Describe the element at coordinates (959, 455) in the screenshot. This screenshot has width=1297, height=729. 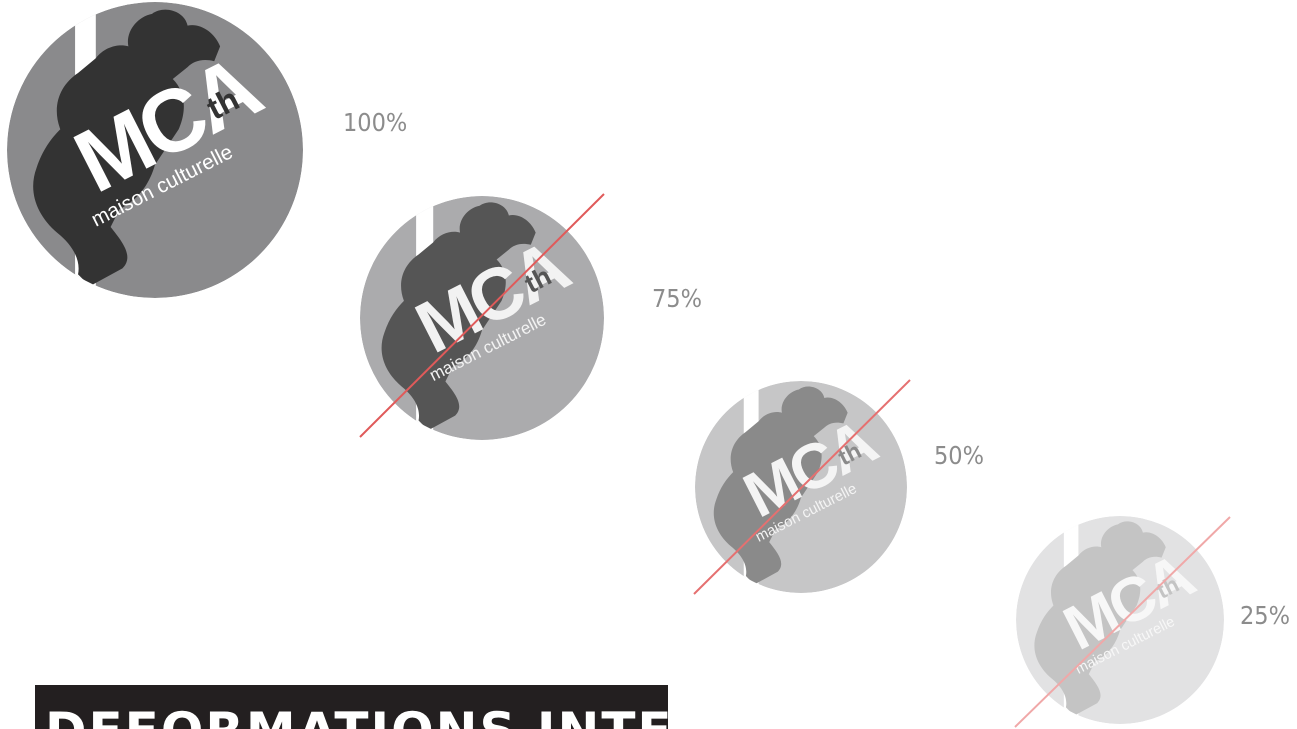
I see `opacity-label: 50%` at that location.